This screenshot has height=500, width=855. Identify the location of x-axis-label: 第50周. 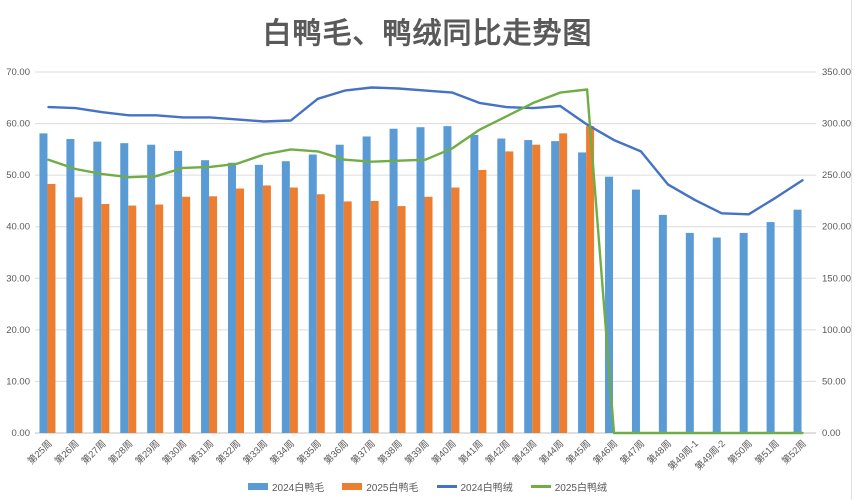
(739, 452).